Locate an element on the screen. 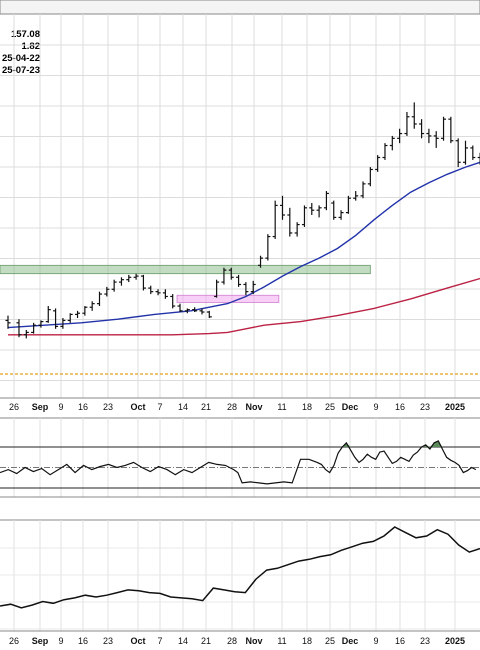 The width and height of the screenshot is (480, 650). price-x-tick-5: Oct is located at coordinates (137, 407).